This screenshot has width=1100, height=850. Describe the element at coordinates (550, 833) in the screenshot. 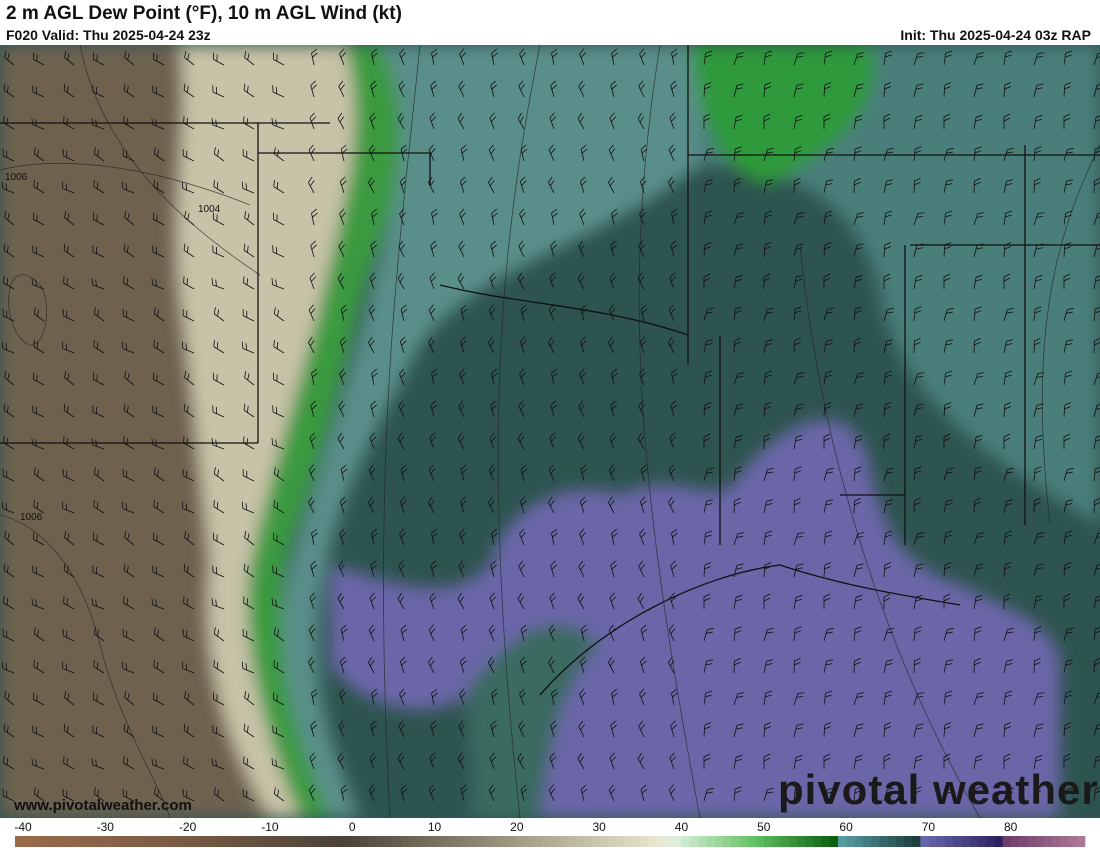

I see `colorbar: -40 -30 -20 -10 0 10 20 30 40 50 60 70 80` at that location.